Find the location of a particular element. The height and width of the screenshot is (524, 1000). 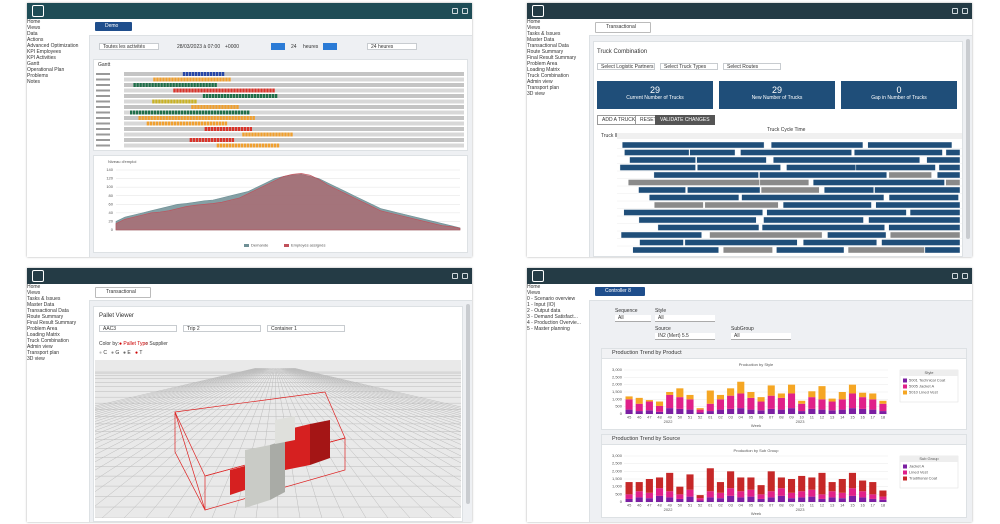

select: Select Logistic Partners is located at coordinates (626, 66).